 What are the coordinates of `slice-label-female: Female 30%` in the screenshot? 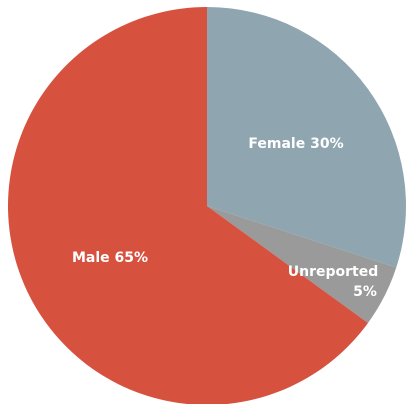 It's located at (295, 144).